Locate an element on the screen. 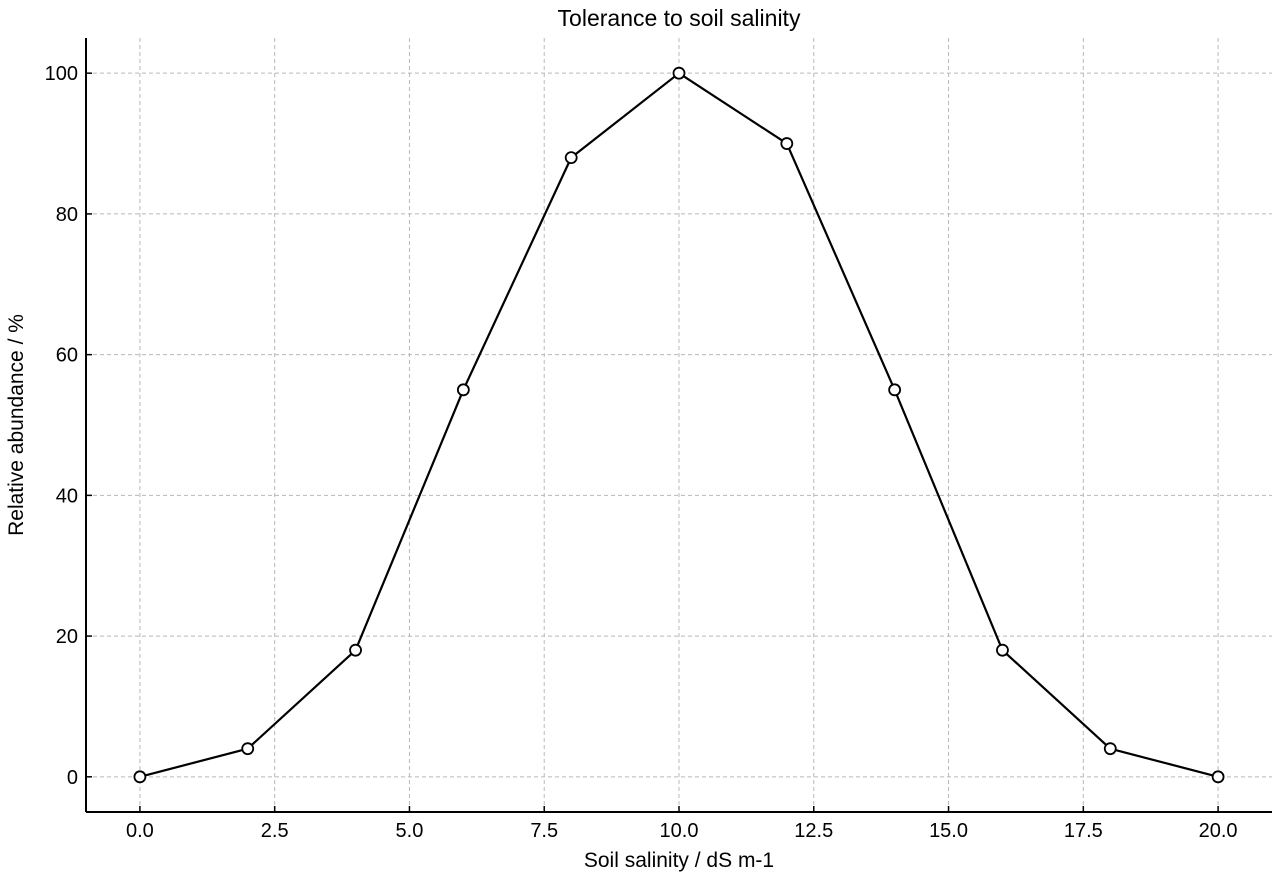  y-axis-label: Relative abundance / % is located at coordinates (16, 425).